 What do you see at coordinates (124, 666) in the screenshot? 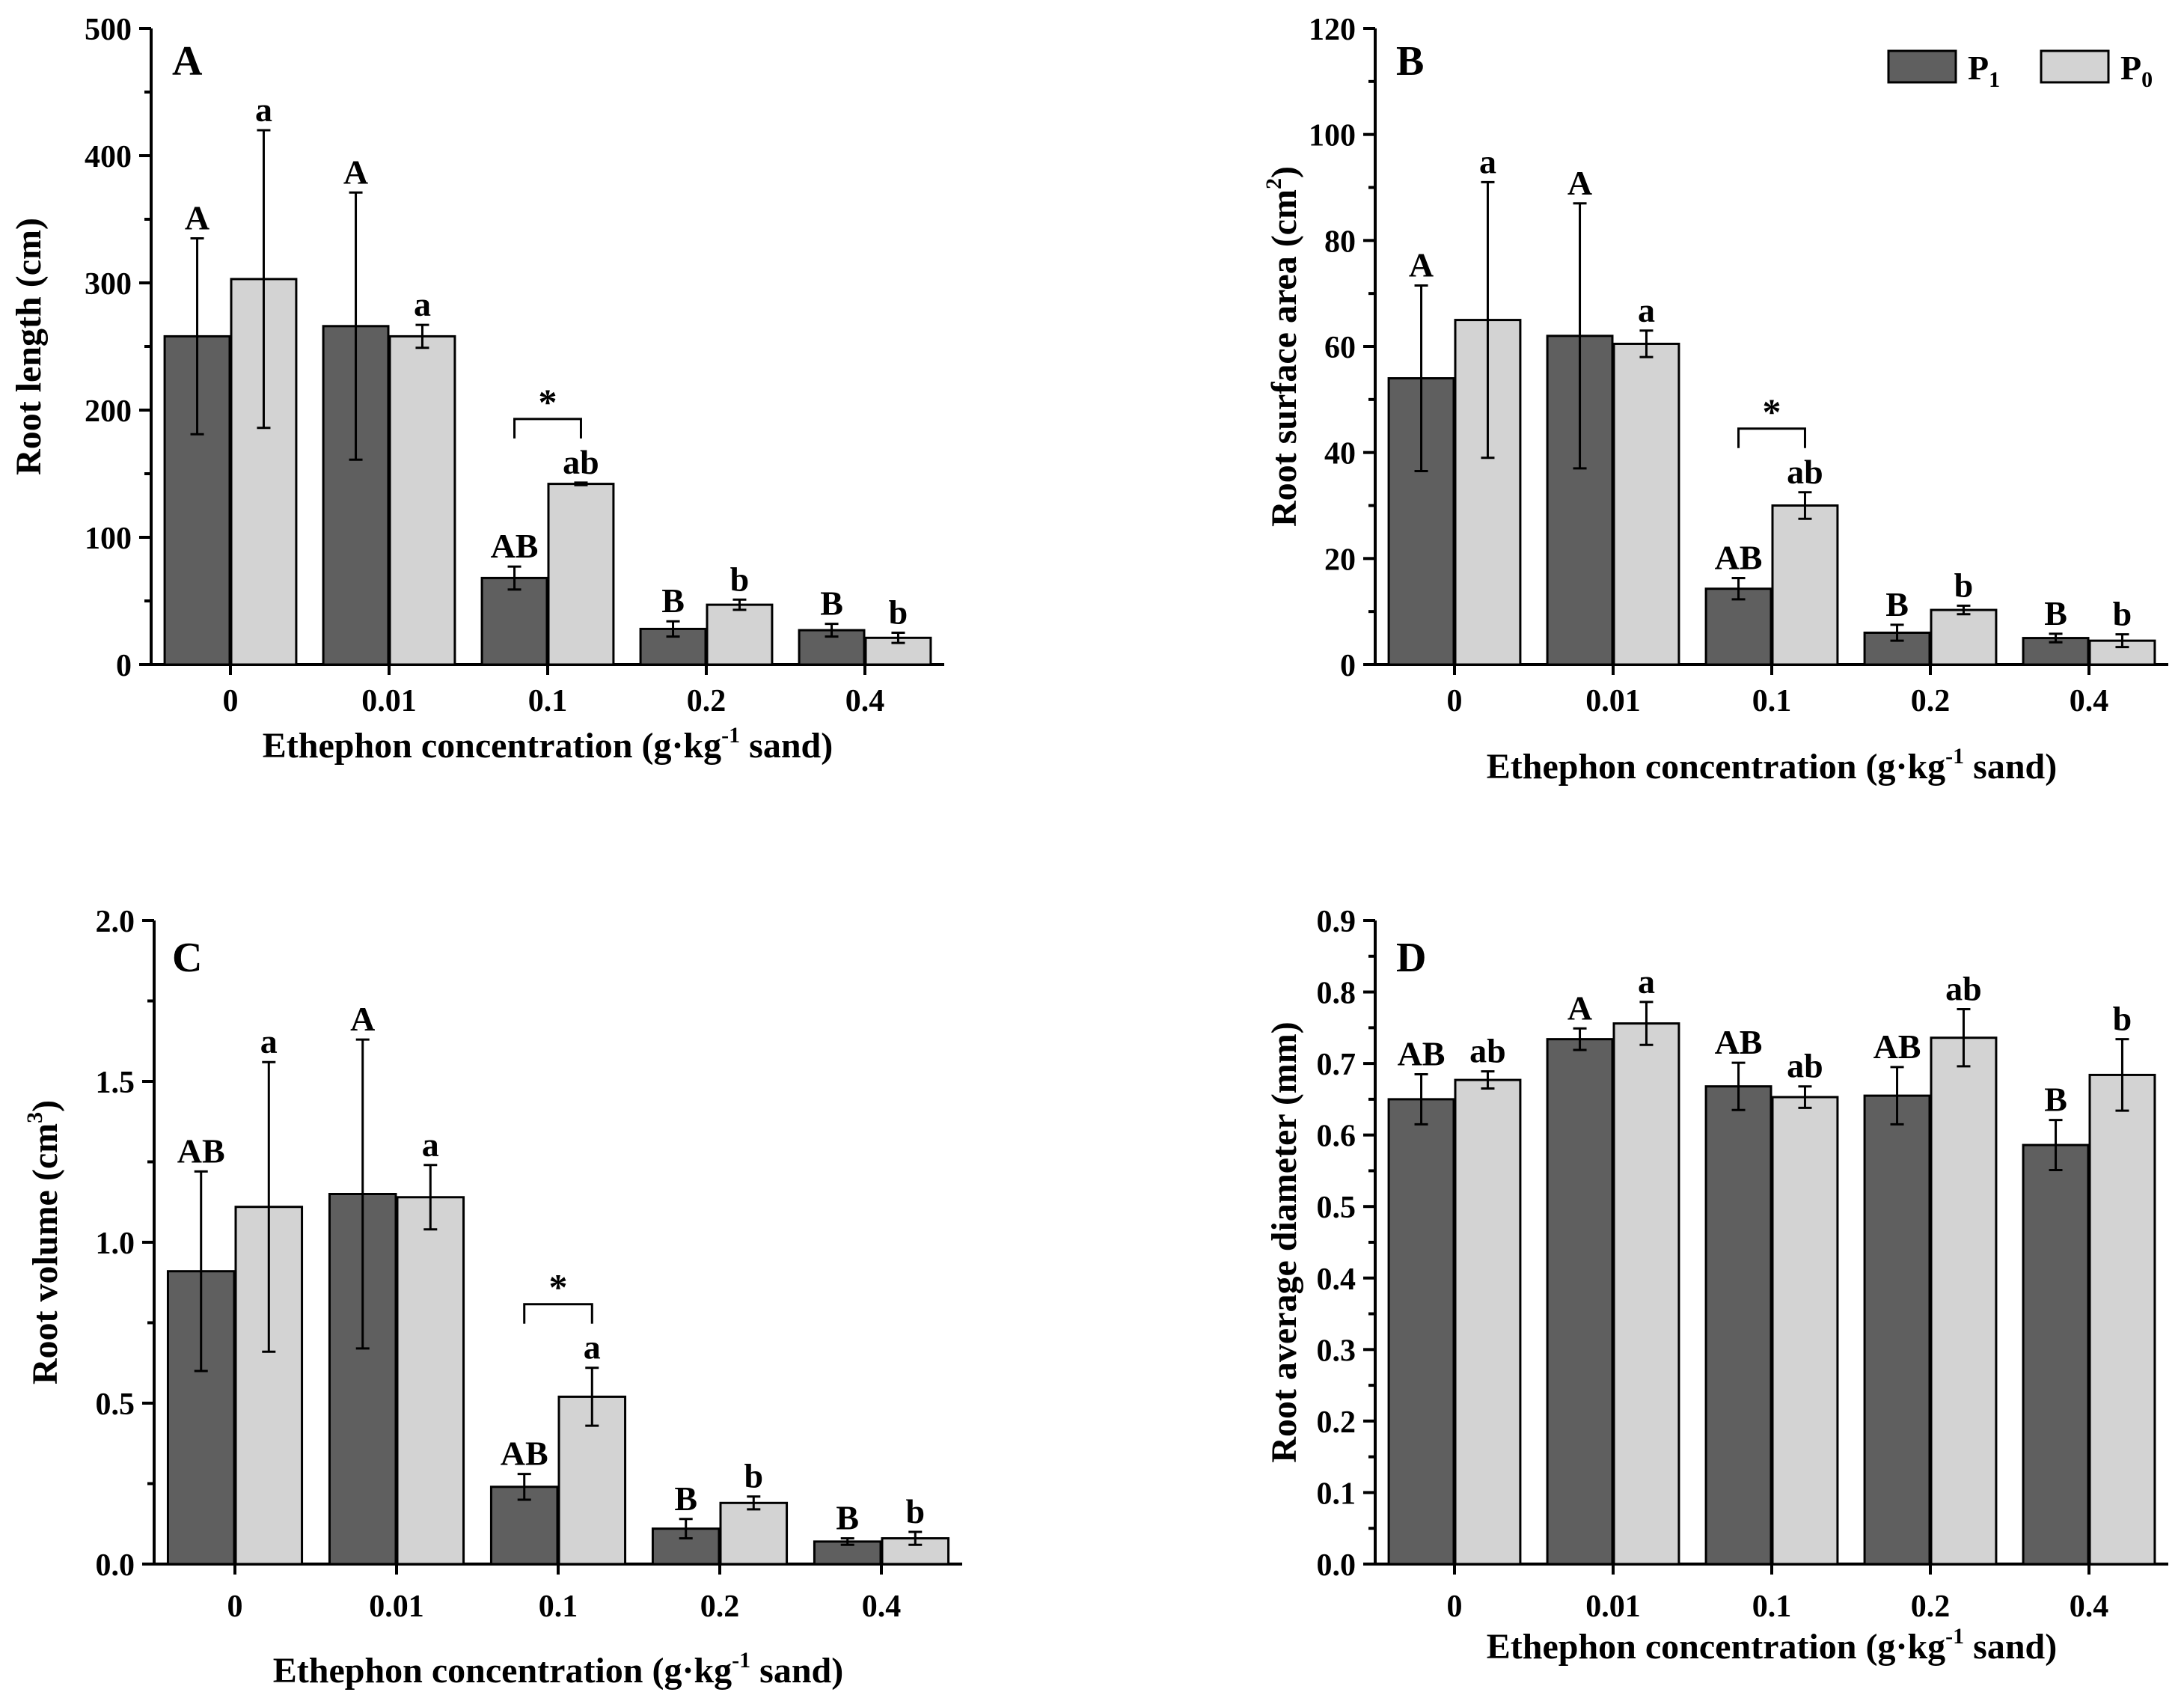
I see `y-tick-label: 0` at bounding box center [124, 666].